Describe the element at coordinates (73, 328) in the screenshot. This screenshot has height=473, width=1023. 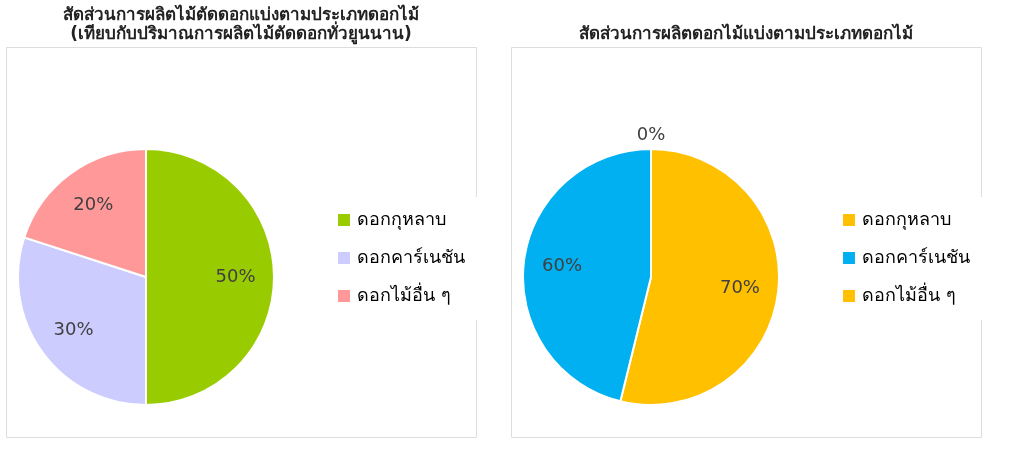
I see `data-label: 30%` at that location.